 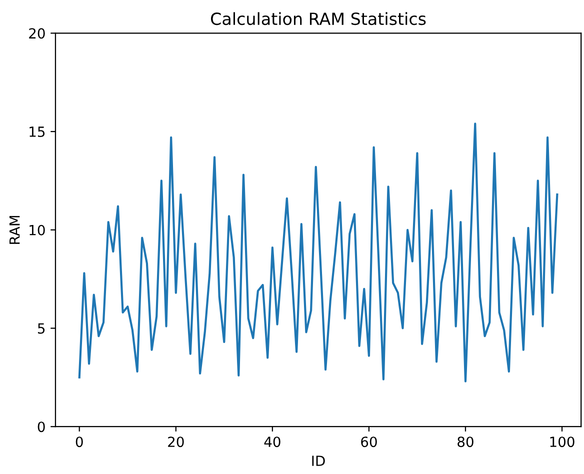 I want to click on x-tick-label: 100, so click(x=562, y=442).